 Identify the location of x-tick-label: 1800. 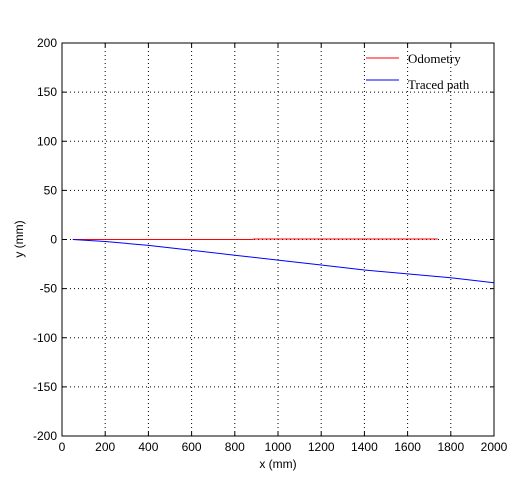
(450, 447).